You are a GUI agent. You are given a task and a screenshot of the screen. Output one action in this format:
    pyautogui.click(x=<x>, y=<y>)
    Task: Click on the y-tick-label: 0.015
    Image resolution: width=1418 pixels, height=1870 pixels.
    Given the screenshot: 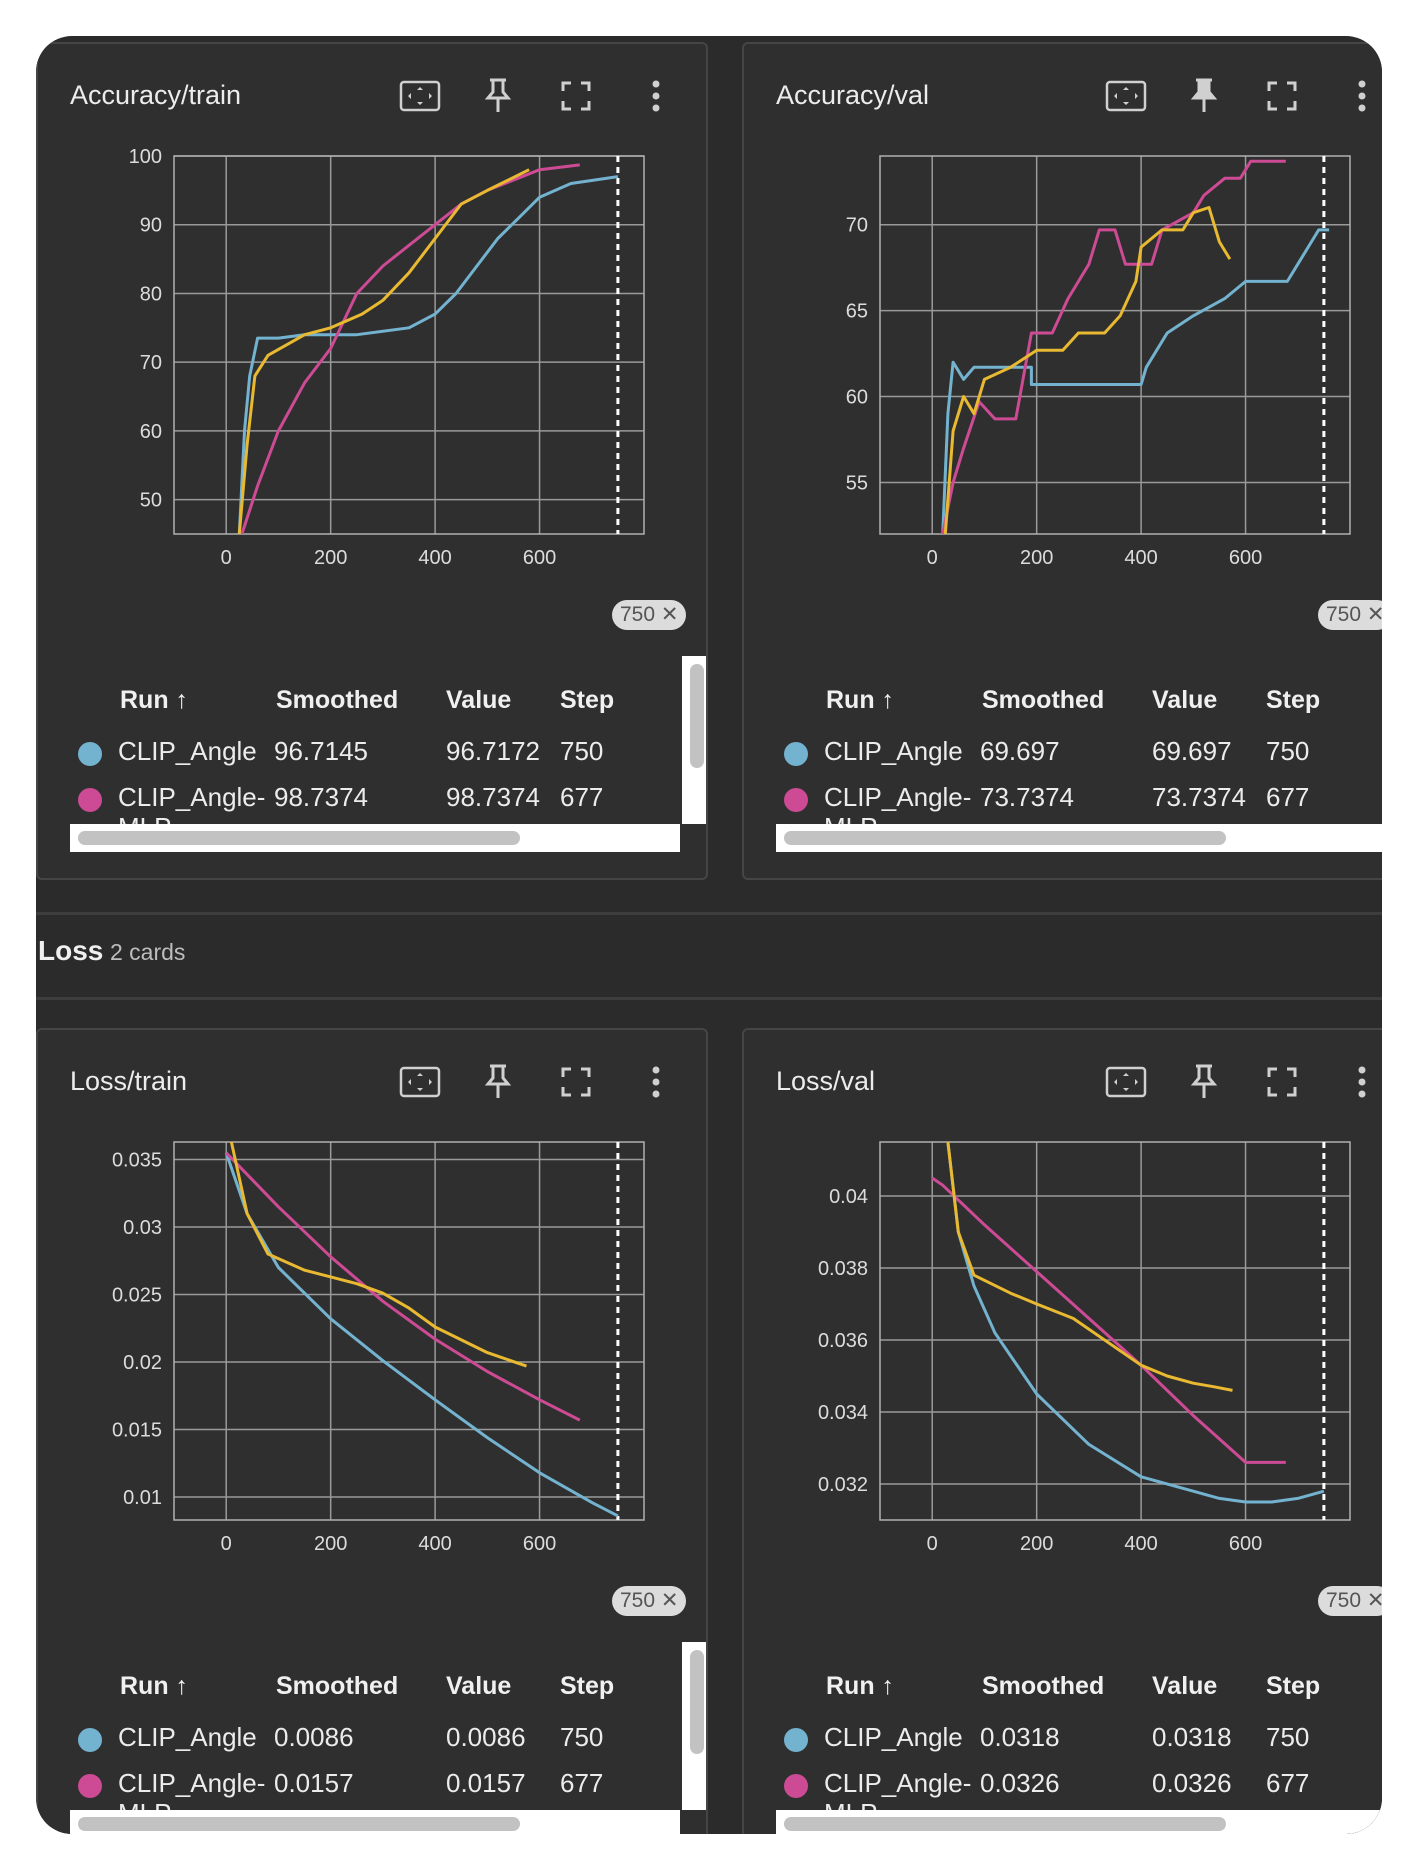 What is the action you would take?
    pyautogui.click(x=137, y=1431)
    